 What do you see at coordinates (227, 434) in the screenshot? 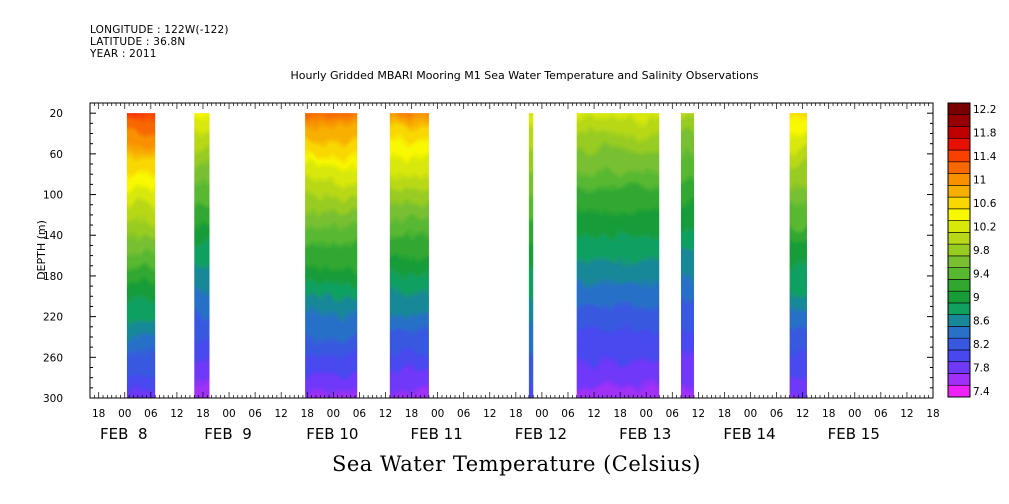
I see `x-day-label: FEB 9` at bounding box center [227, 434].